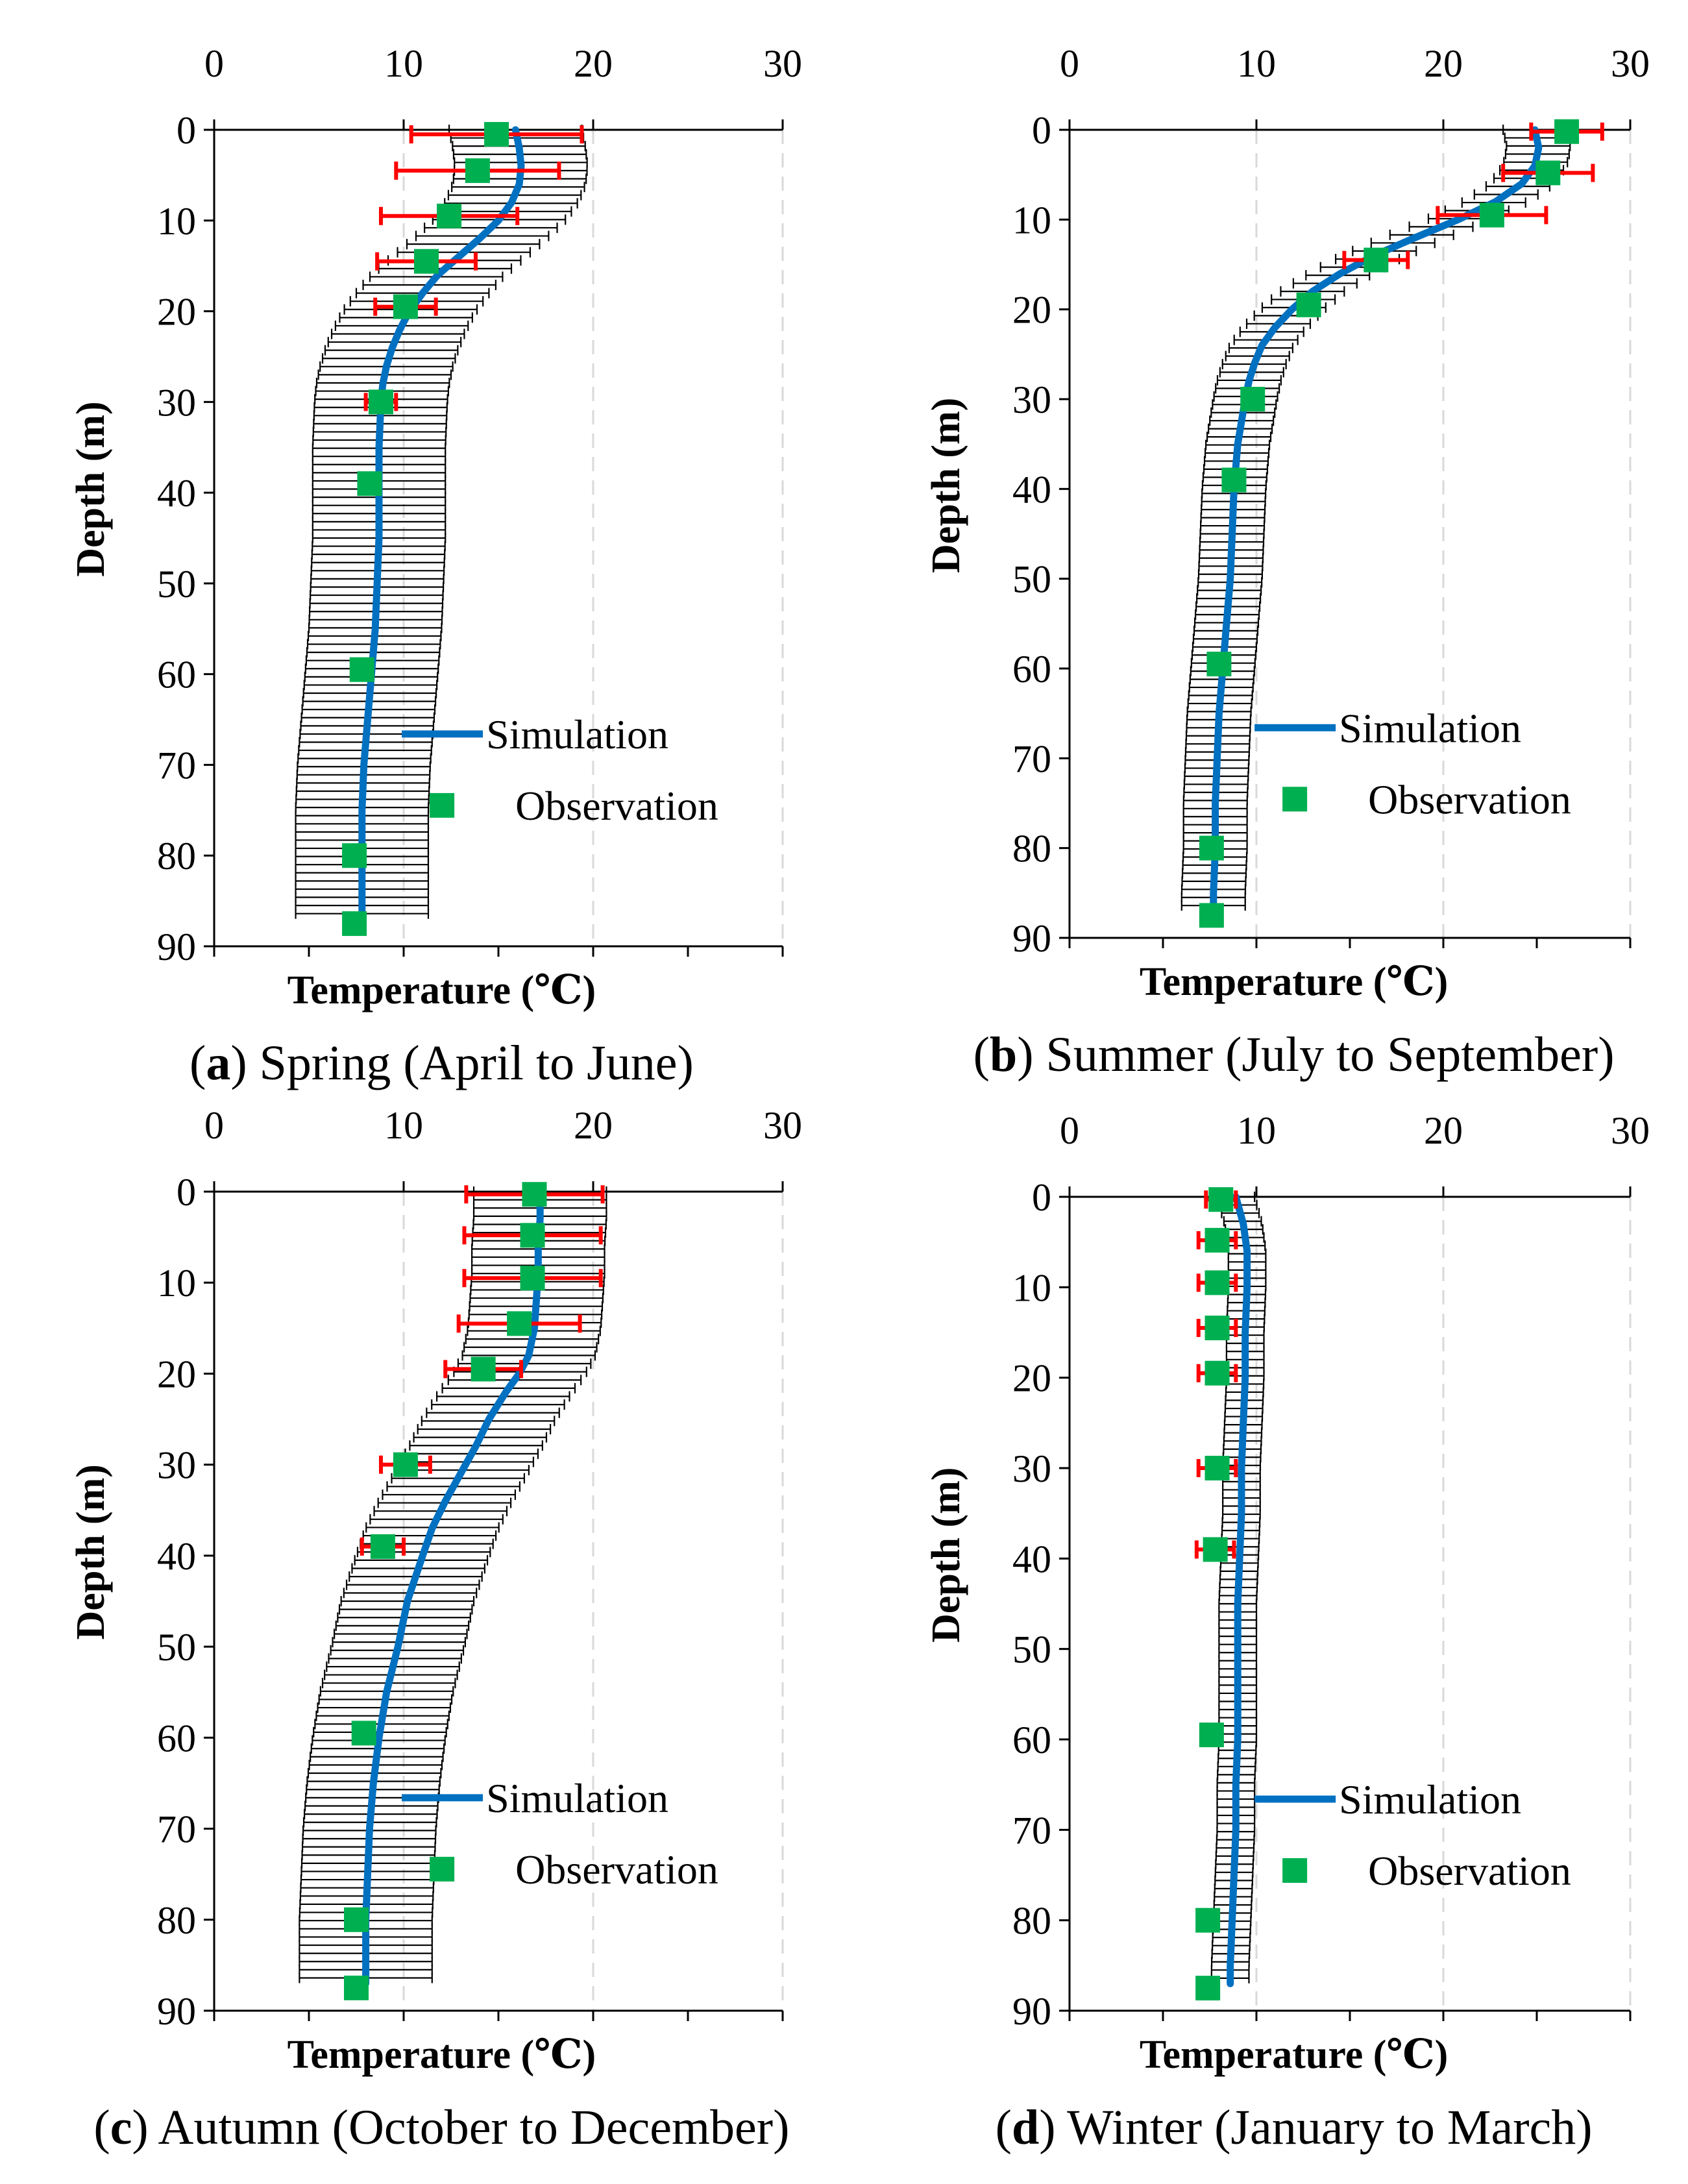 This screenshot has width=1688, height=2184. I want to click on chart-b-y-tick-label: 30, so click(1031, 399).